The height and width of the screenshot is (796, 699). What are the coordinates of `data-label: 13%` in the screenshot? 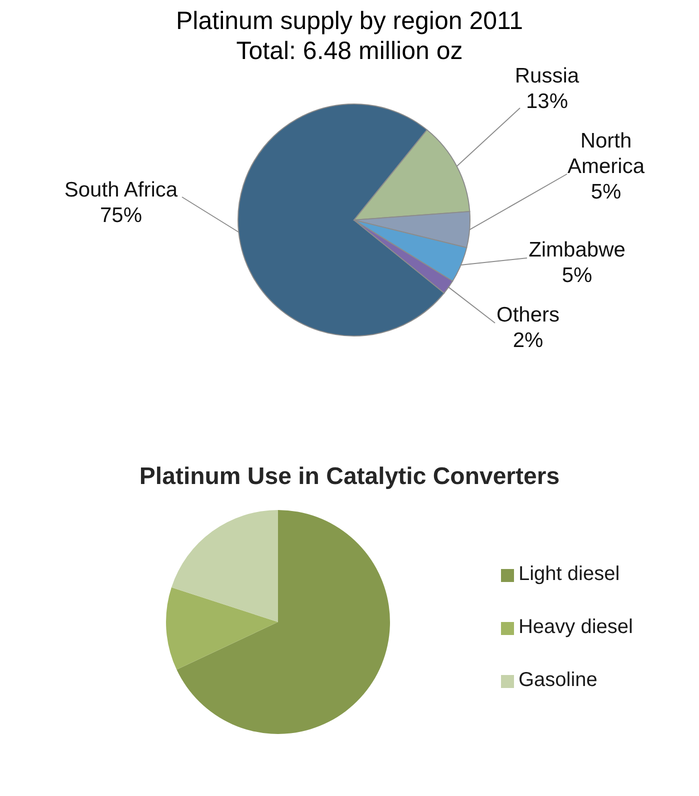 It's located at (547, 101).